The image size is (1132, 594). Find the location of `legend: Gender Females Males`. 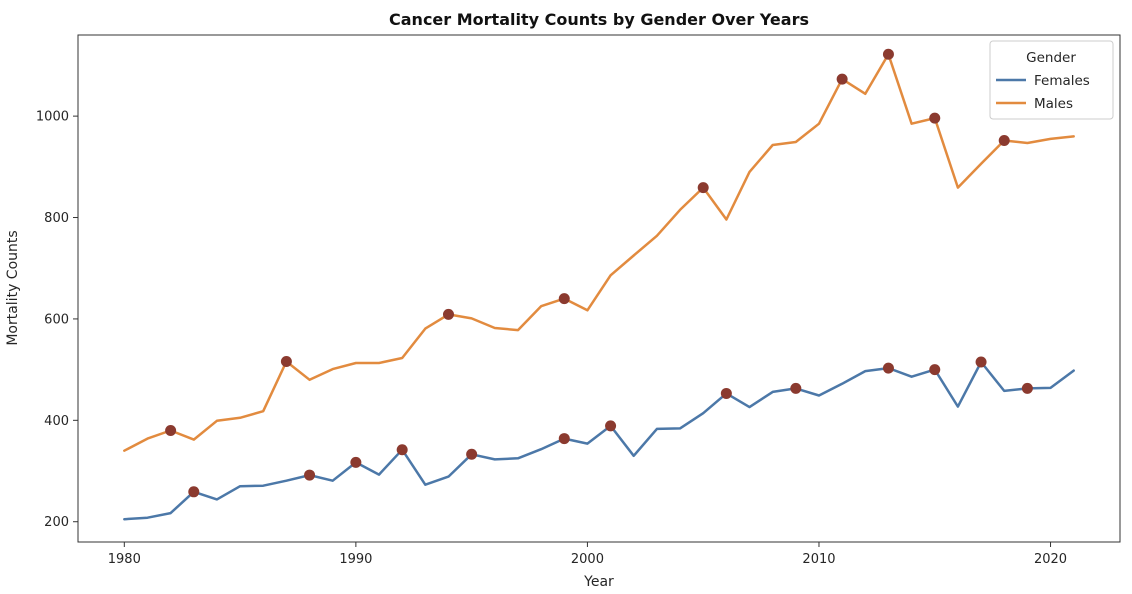

legend: Gender Females Males is located at coordinates (1051, 80).